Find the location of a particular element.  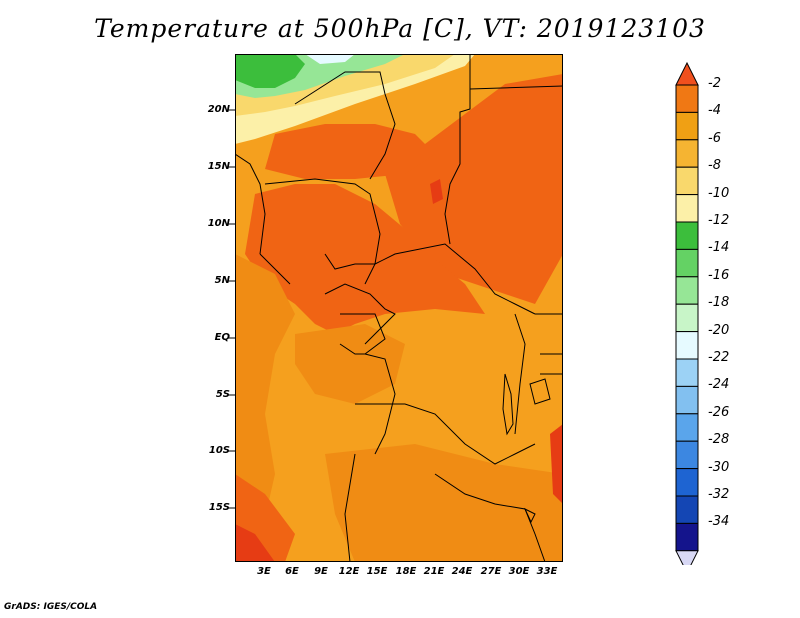

colorbar-label: -24 is located at coordinates (719, 385).